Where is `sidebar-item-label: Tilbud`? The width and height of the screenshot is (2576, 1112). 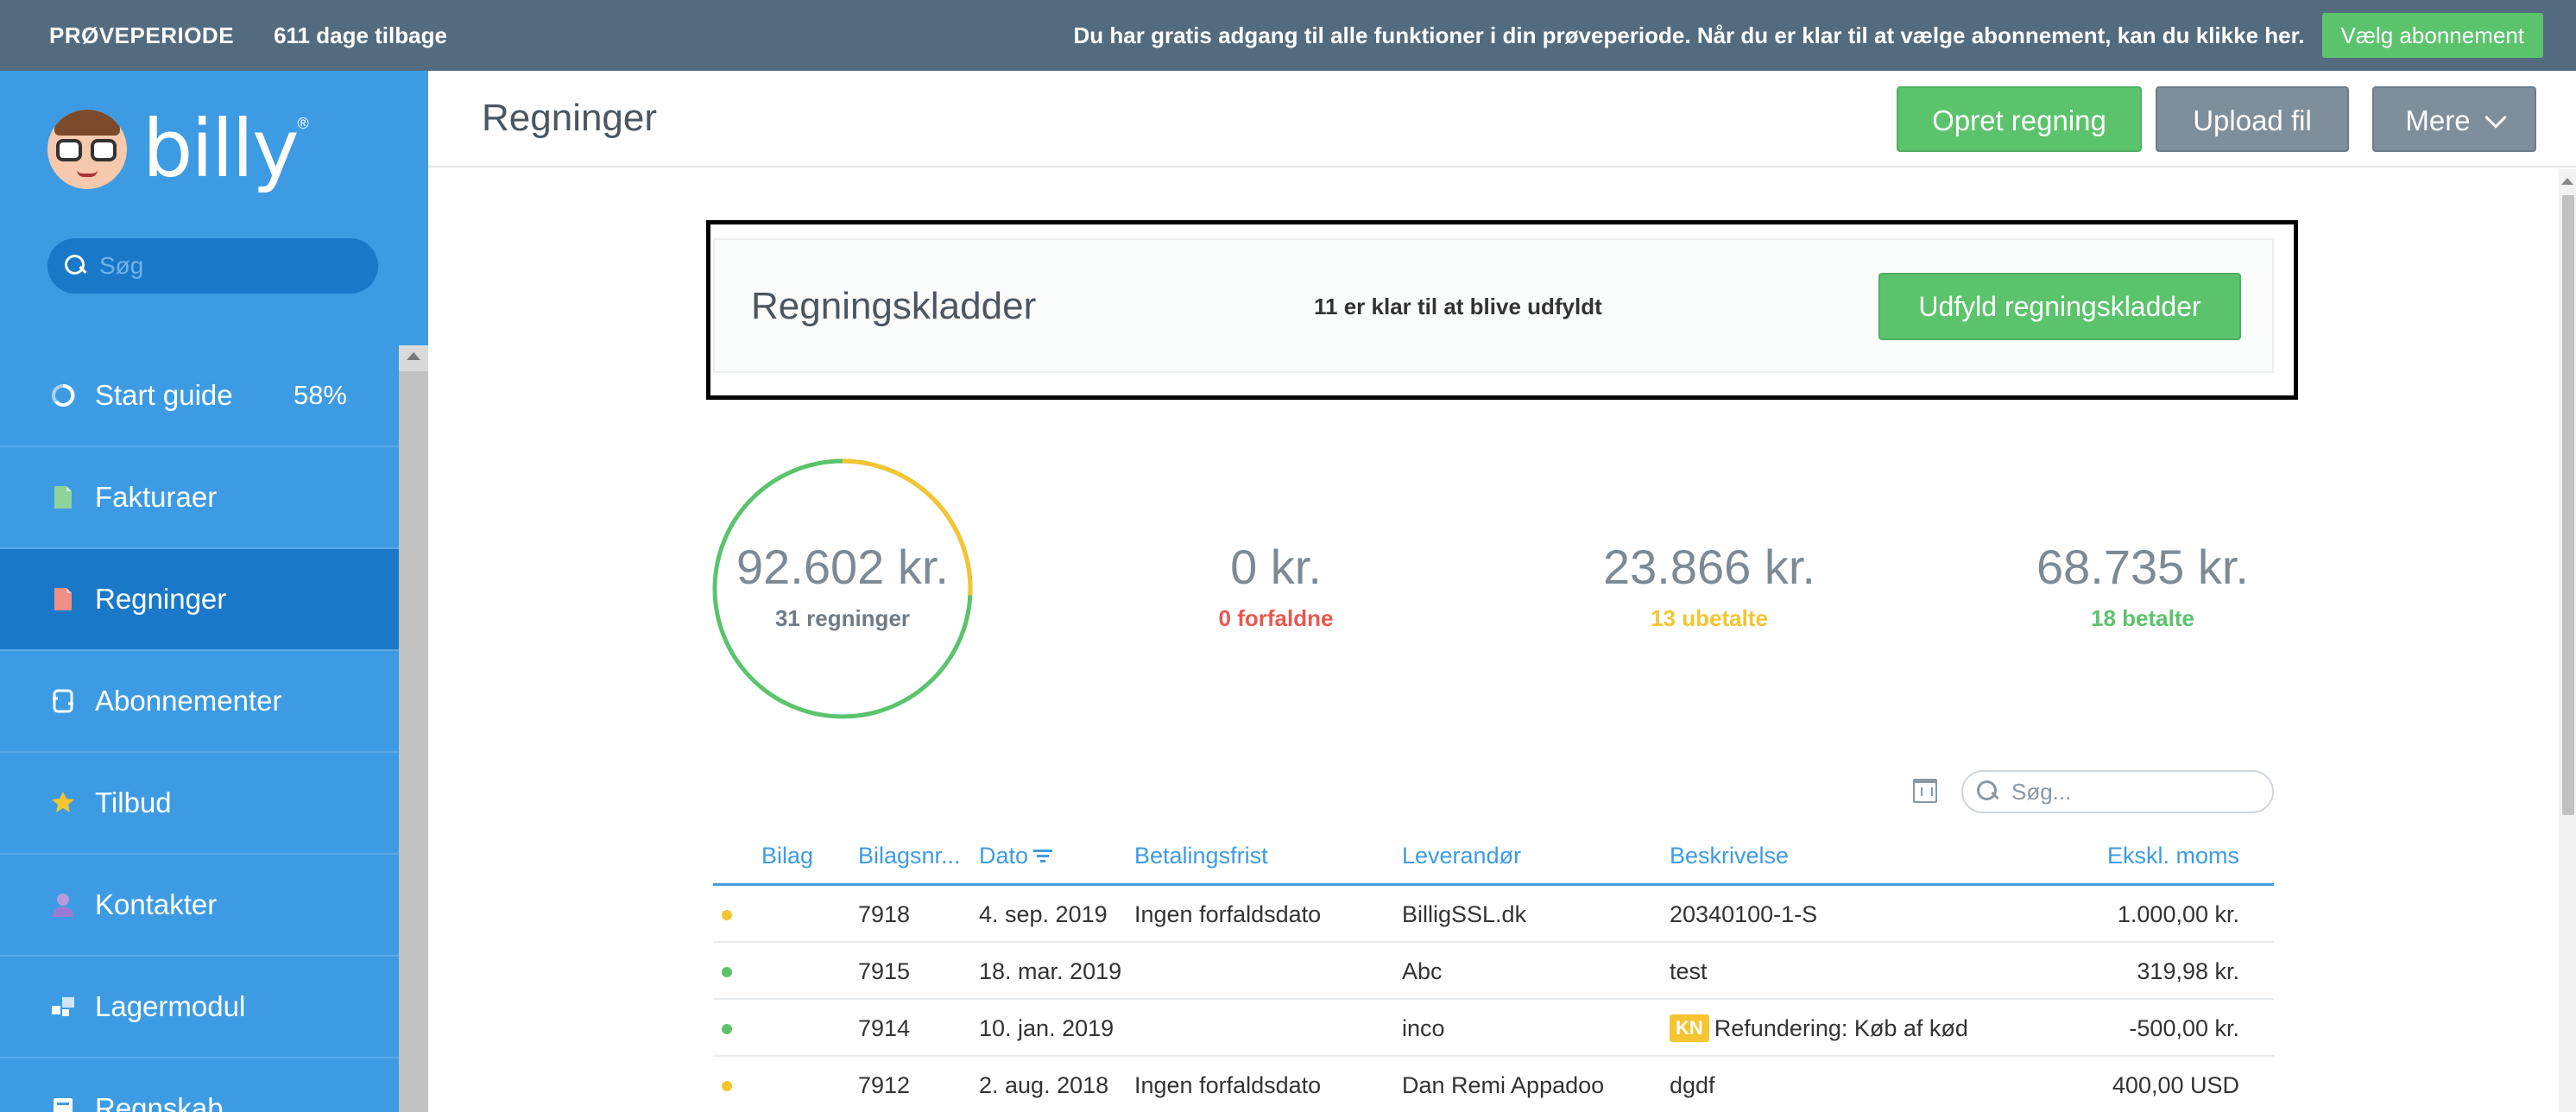
sidebar-item-label: Tilbud is located at coordinates (133, 802).